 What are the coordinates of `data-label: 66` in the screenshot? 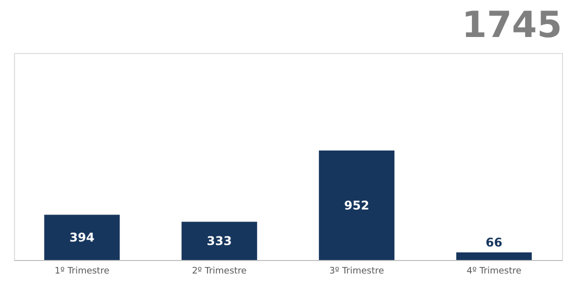 It's located at (494, 242).